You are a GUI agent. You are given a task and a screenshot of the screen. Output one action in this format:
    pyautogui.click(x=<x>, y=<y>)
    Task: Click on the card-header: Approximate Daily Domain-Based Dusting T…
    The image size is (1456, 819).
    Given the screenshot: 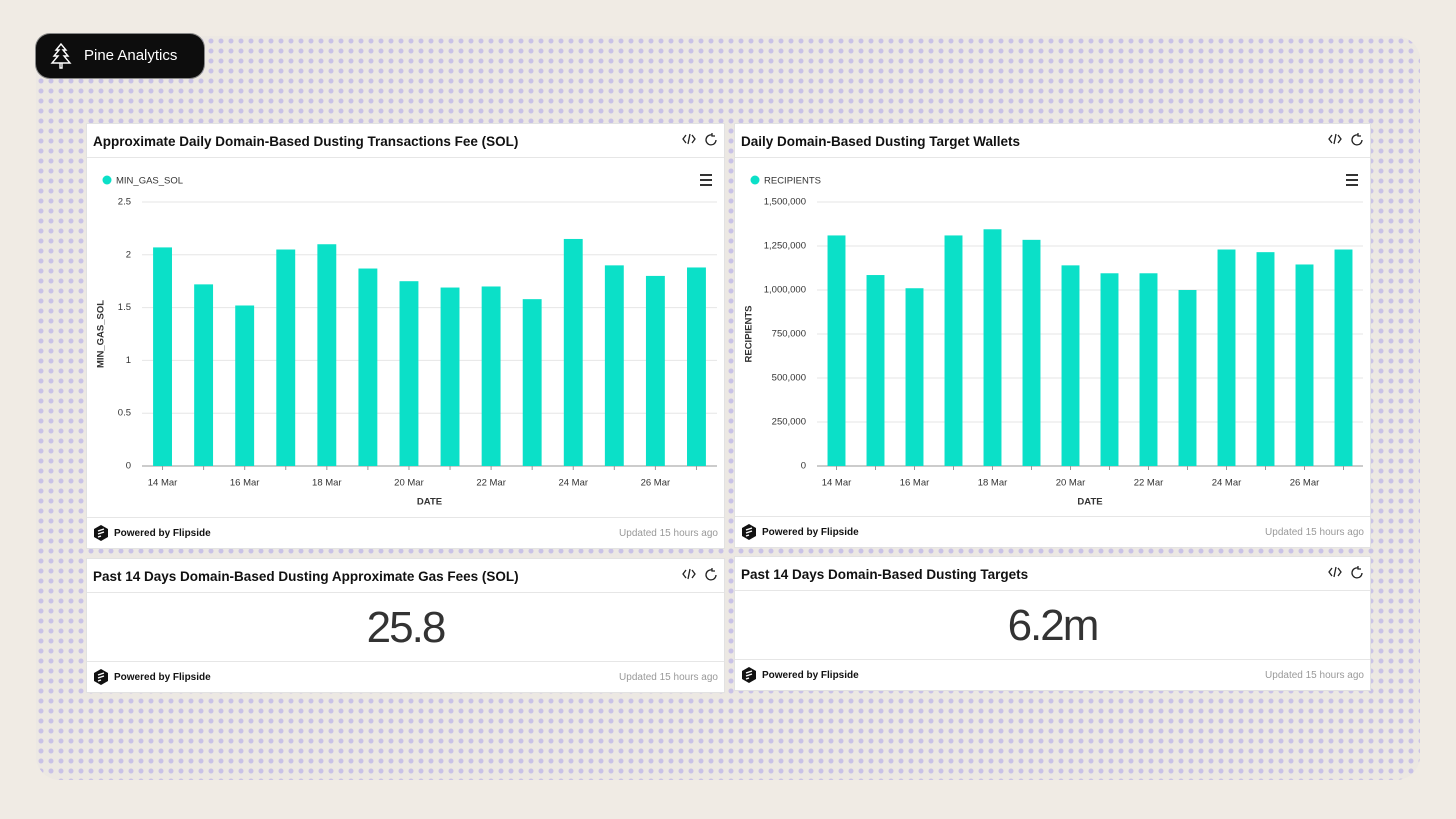 What is the action you would take?
    pyautogui.click(x=405, y=141)
    